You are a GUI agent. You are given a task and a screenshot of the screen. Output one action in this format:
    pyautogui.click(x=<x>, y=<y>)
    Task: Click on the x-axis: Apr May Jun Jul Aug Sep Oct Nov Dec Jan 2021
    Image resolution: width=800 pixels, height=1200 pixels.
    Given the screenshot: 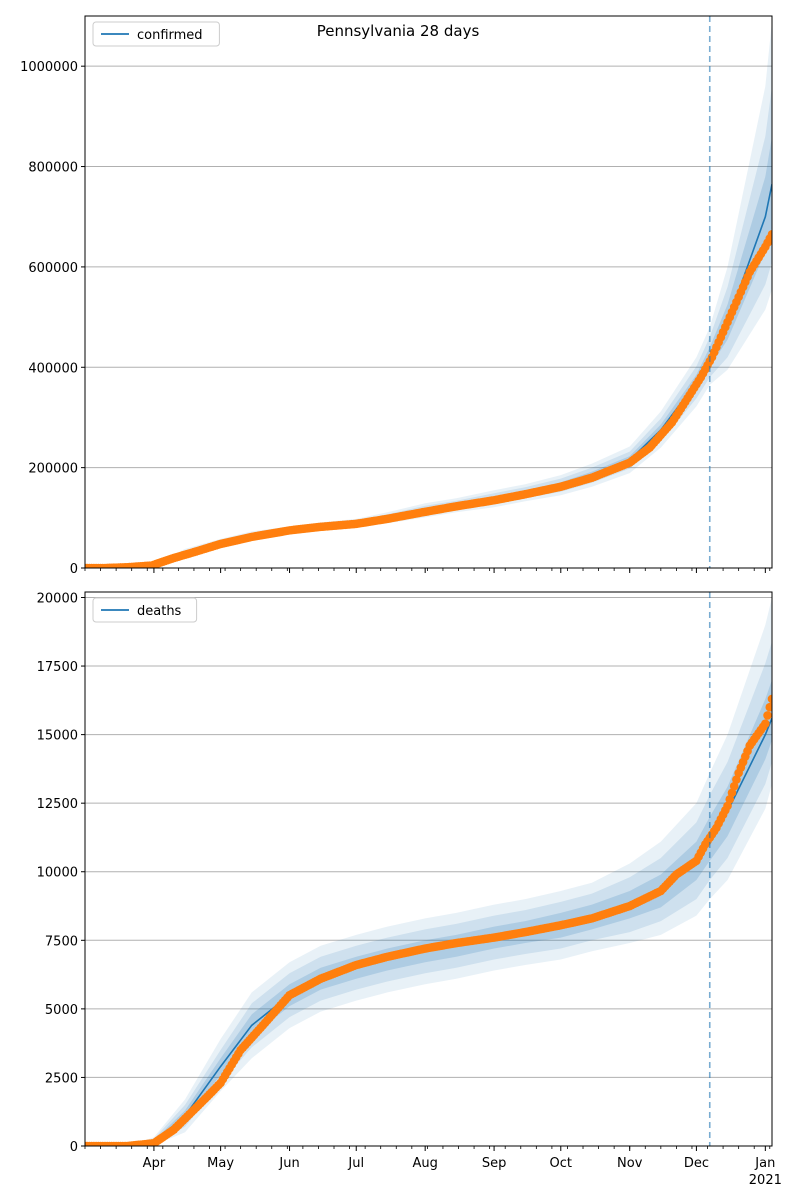 What is the action you would take?
    pyautogui.click(x=433, y=1167)
    